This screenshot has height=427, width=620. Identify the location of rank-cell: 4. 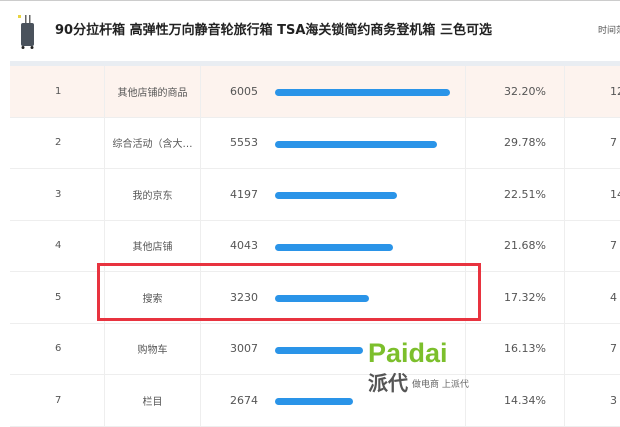
(57, 245).